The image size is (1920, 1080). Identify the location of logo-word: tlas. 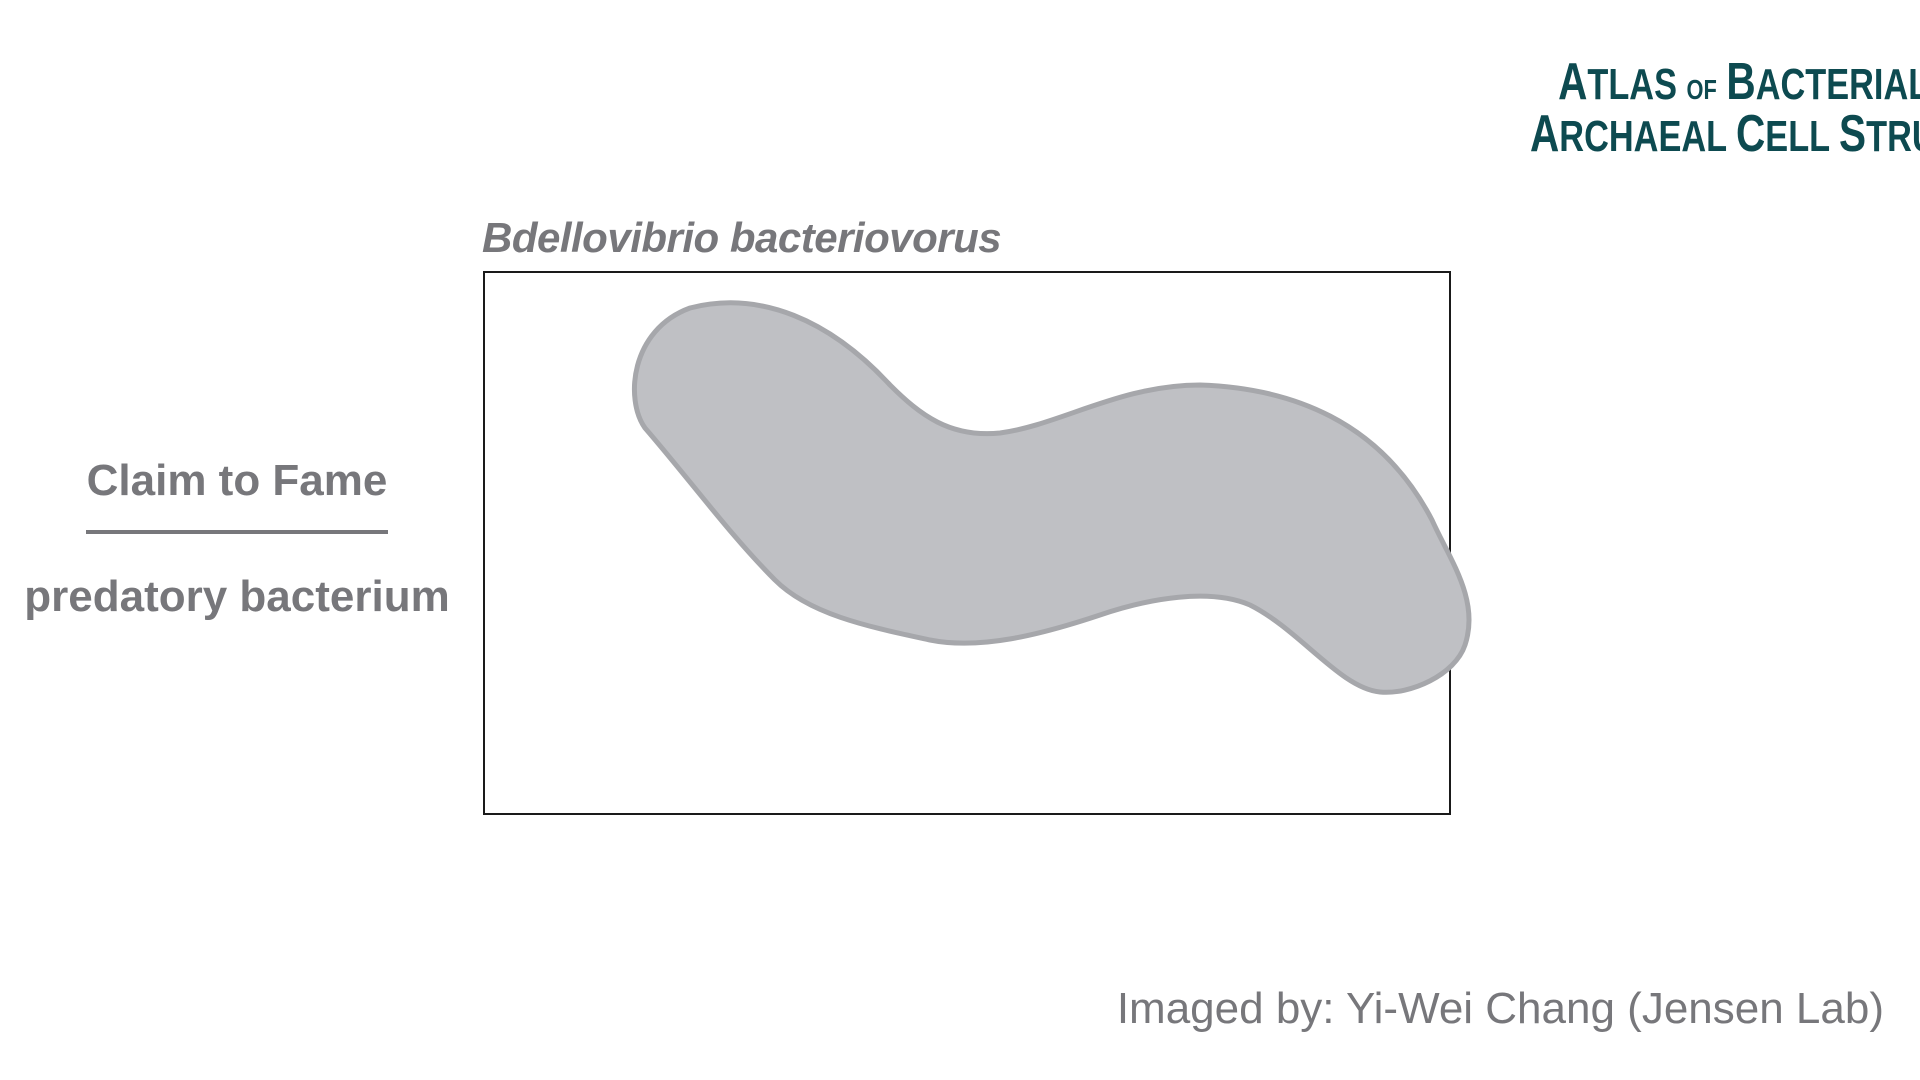
(1632, 84).